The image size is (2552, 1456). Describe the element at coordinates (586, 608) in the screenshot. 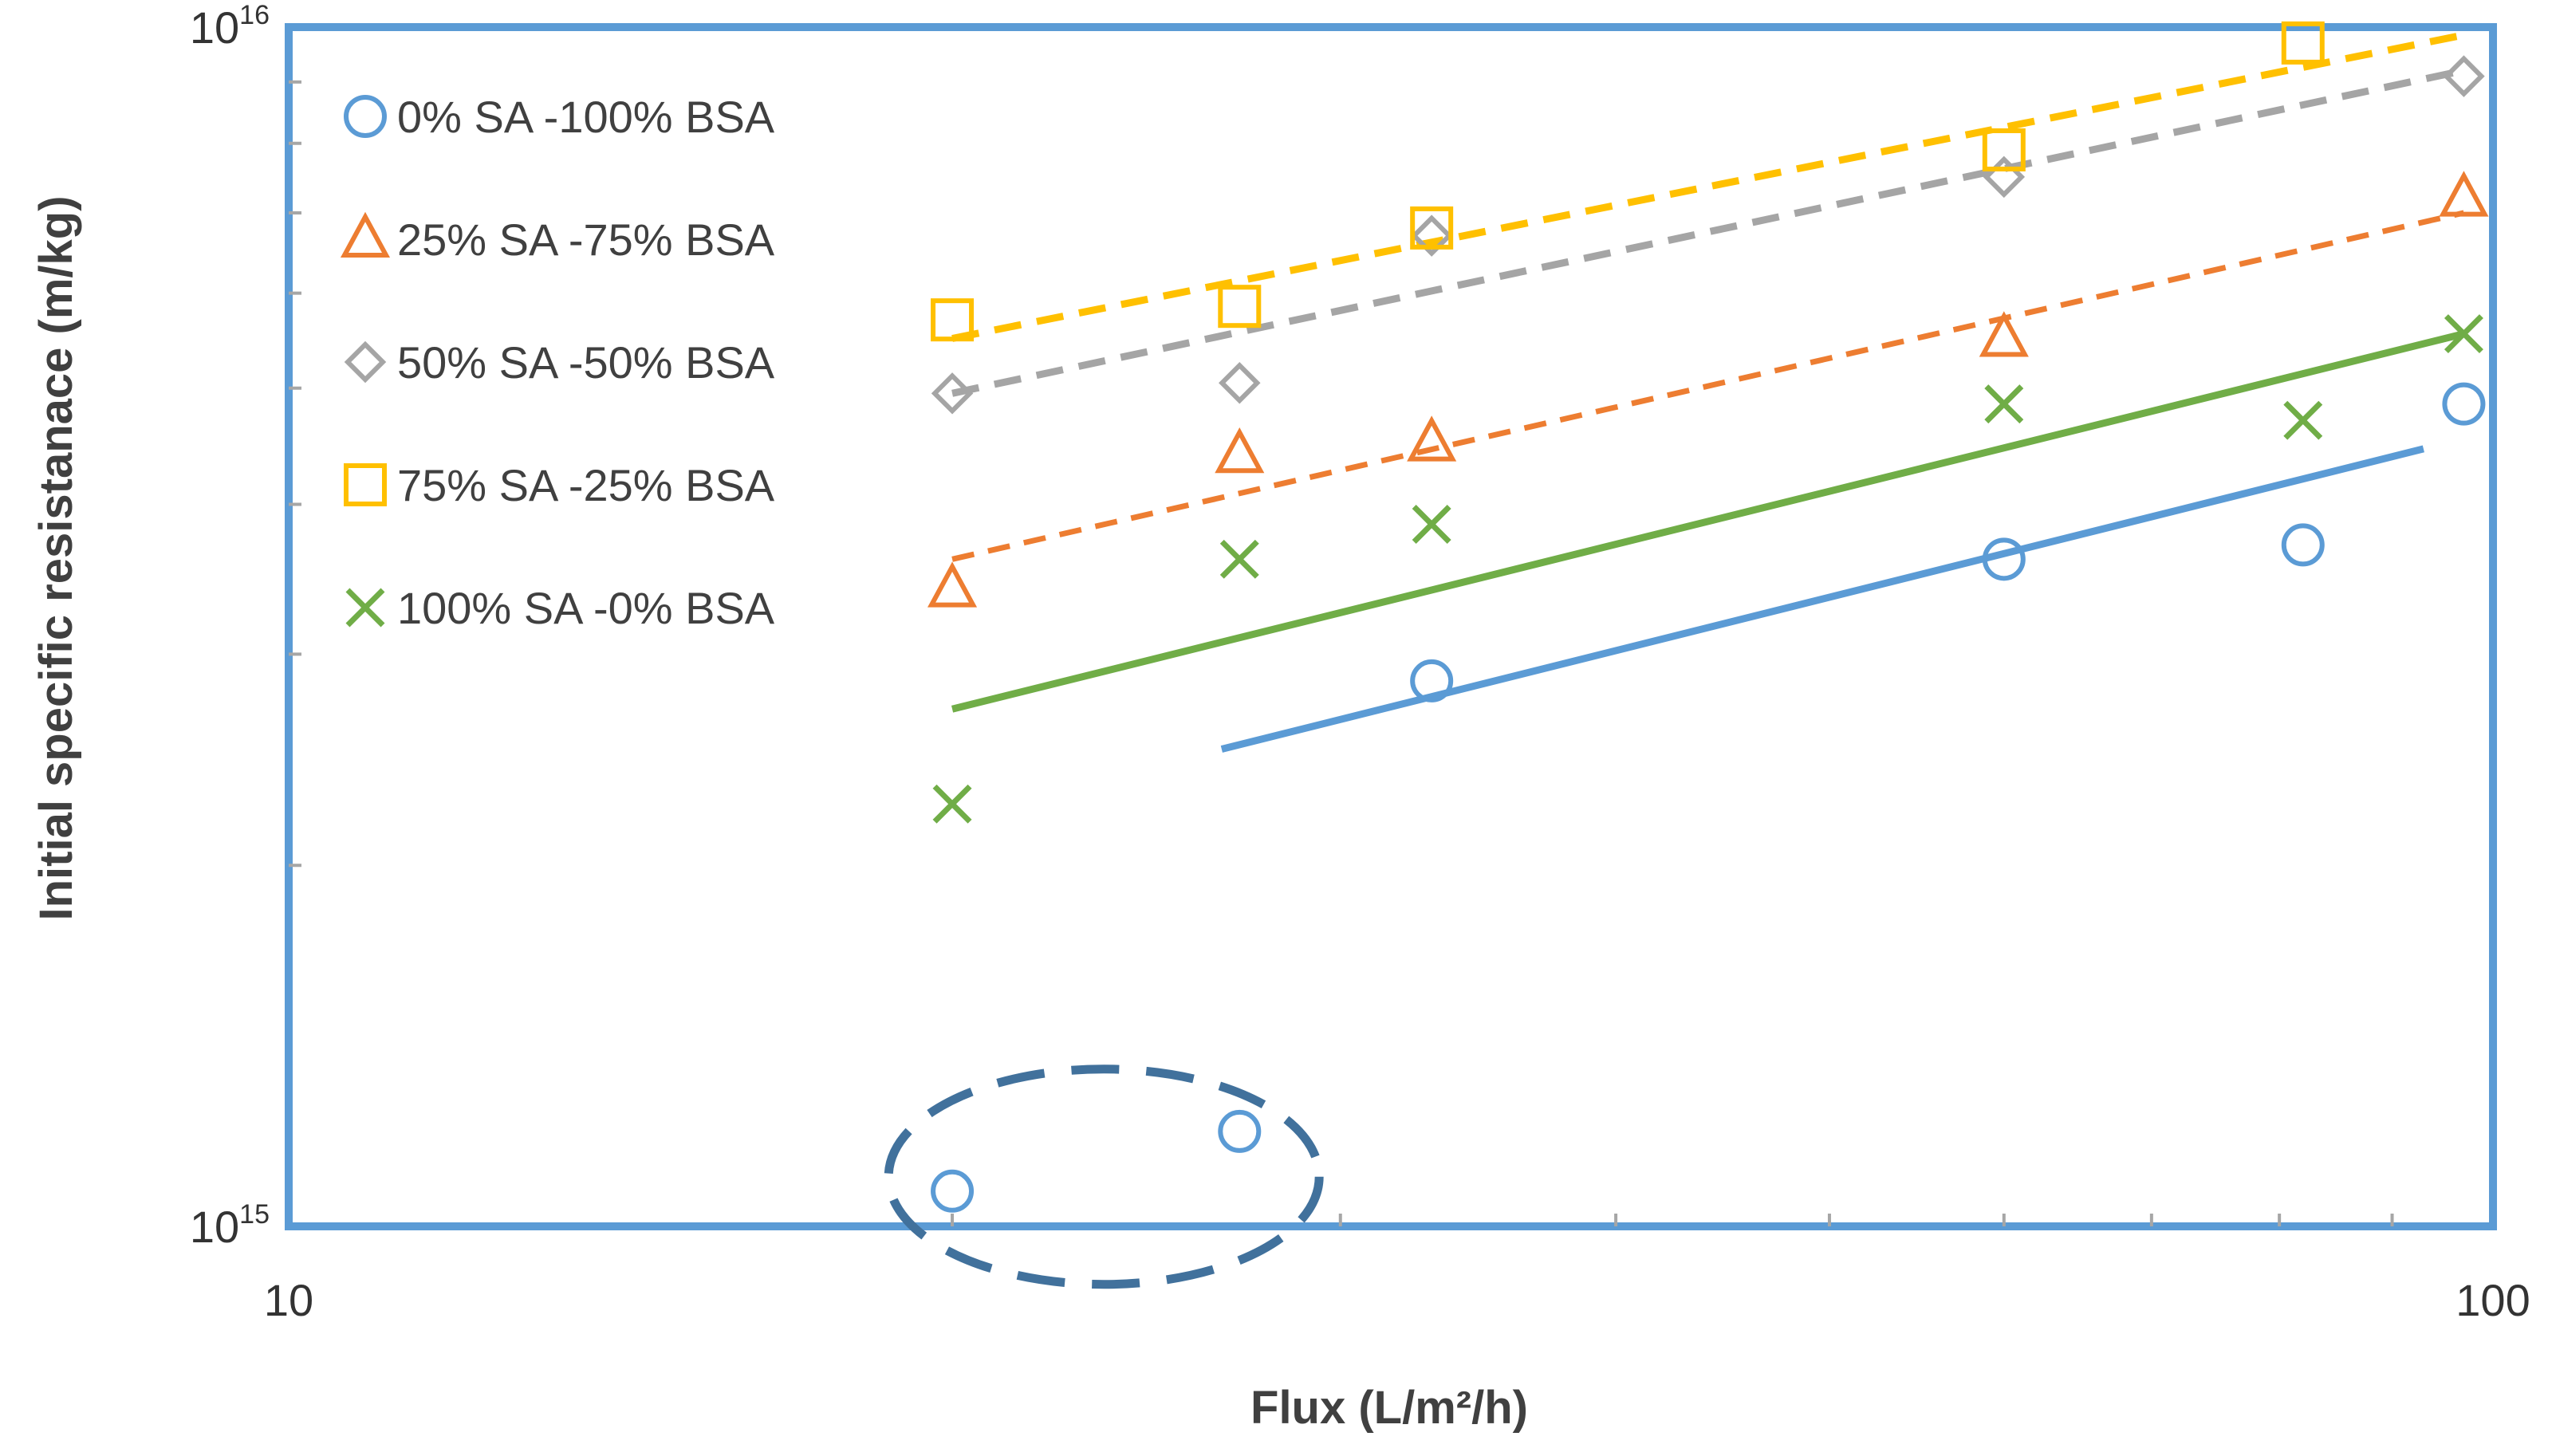

I see `legend-label-100-sa-0-bsa: 100% SA -0% BSA` at that location.